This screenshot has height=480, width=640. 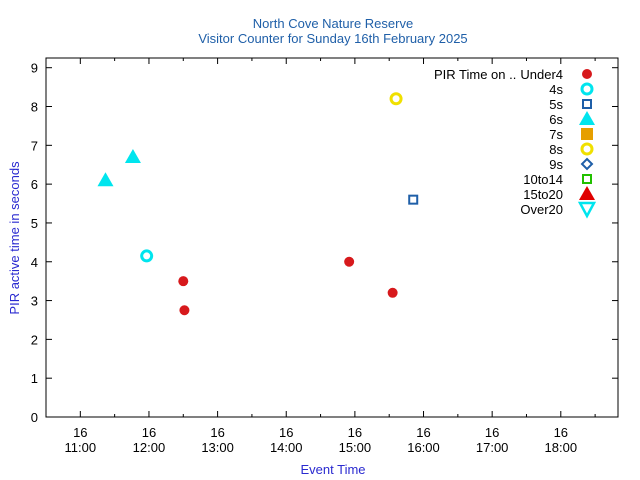 I want to click on y-tick-label: 5, so click(x=34, y=223).